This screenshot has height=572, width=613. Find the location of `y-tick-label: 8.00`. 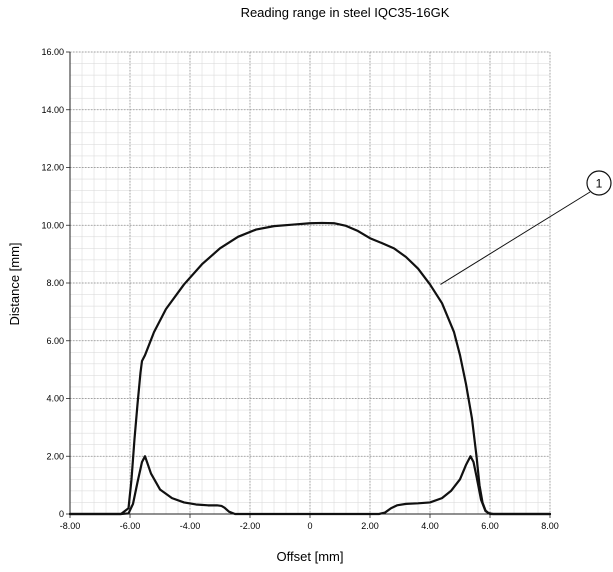

y-tick-label: 8.00 is located at coordinates (55, 283).